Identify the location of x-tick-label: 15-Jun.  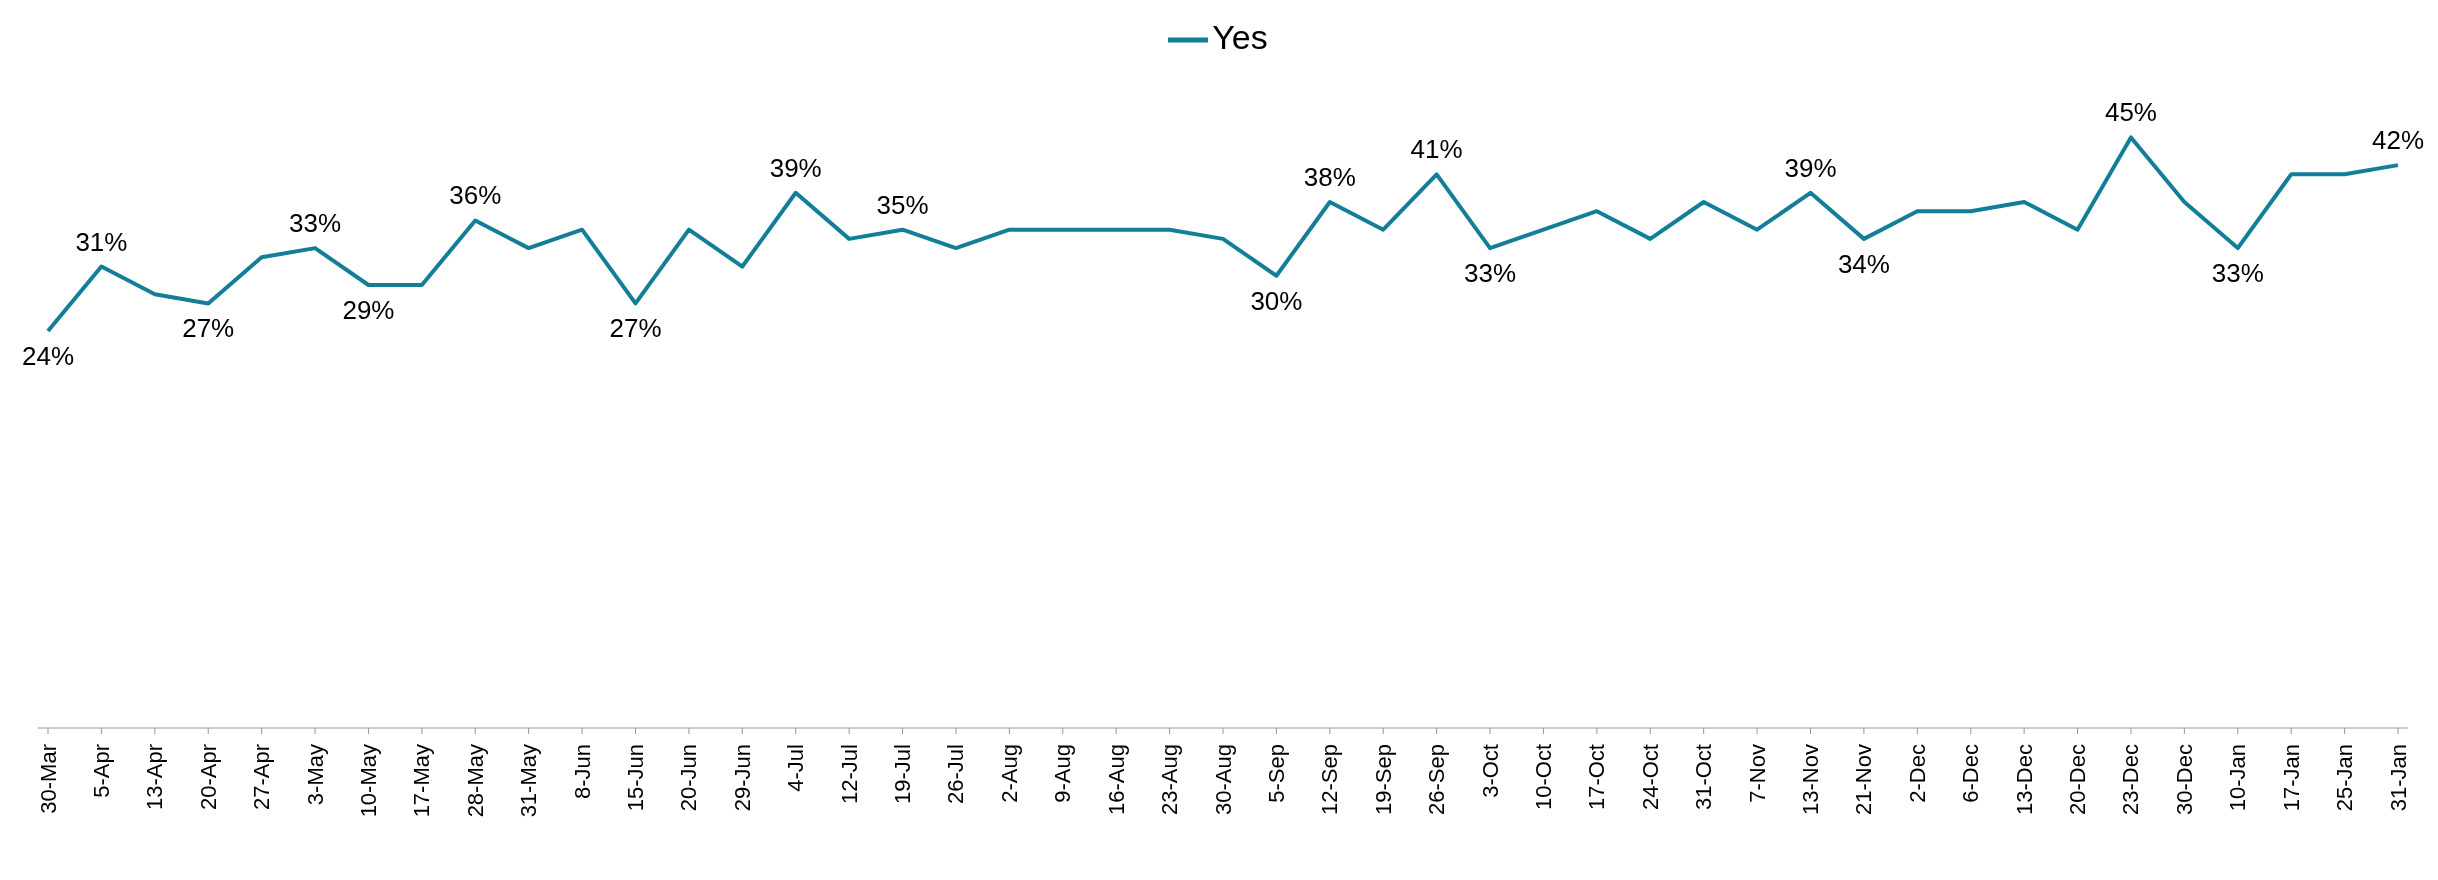
(635, 778).